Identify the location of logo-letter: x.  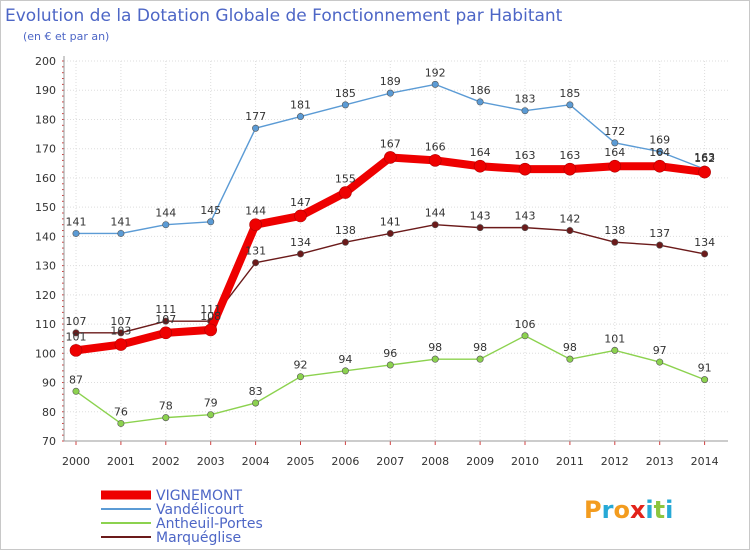
(638, 510).